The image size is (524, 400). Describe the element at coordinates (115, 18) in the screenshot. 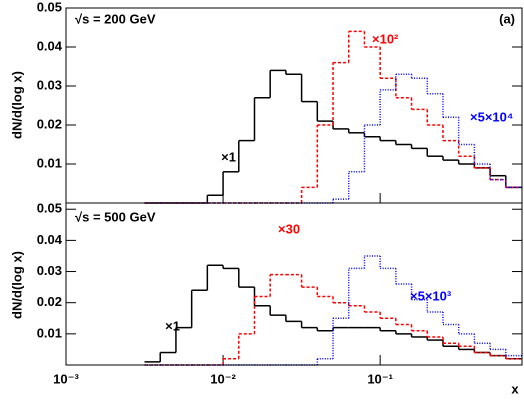

I see `annotation: √s = 200 GeV` at that location.